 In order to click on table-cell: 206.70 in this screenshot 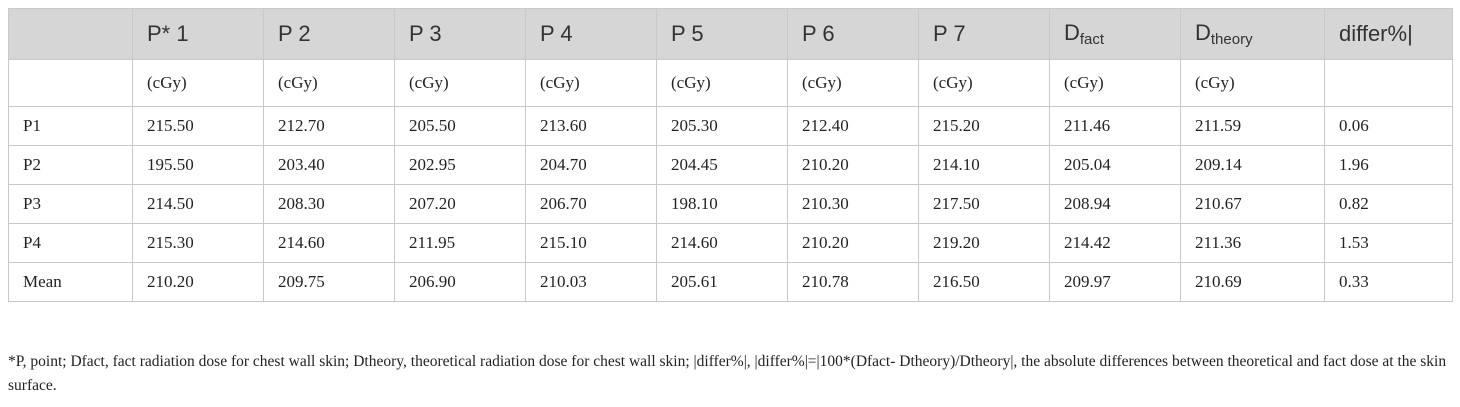, I will do `click(591, 204)`.